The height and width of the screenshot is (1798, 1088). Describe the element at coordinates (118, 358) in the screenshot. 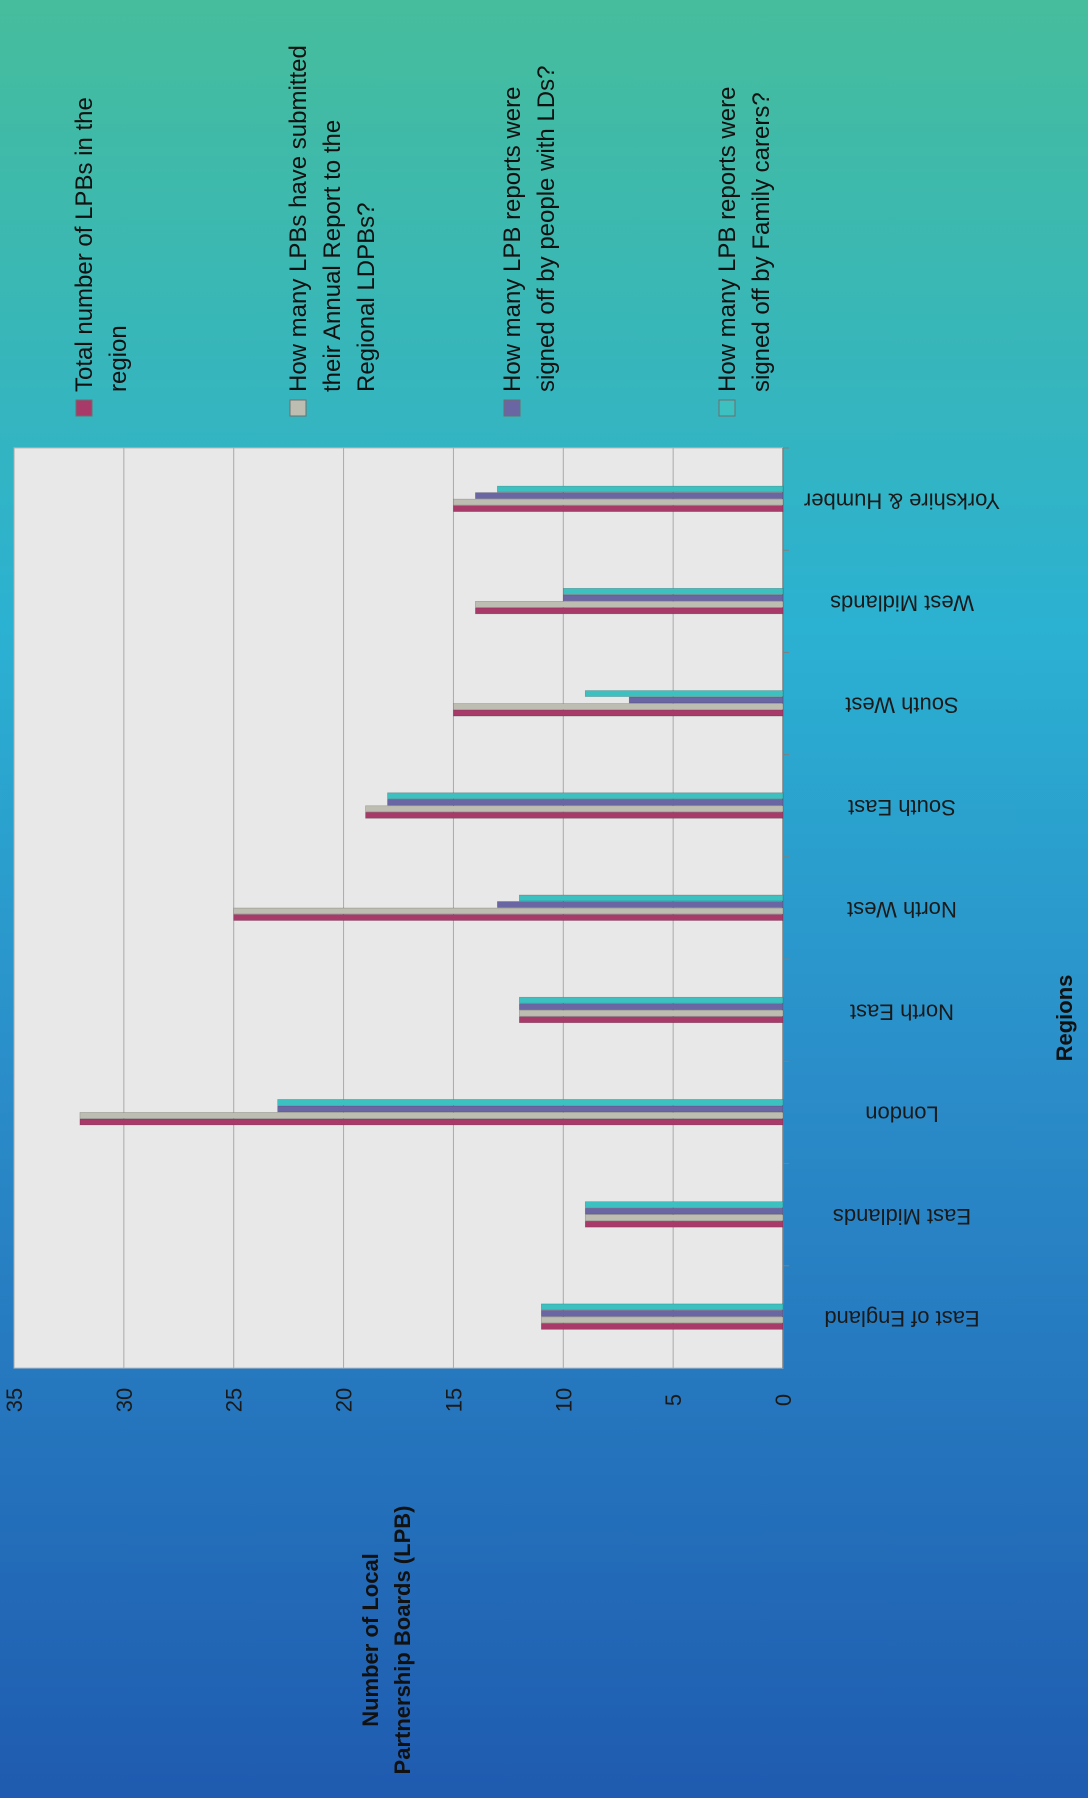

I see `legend-label-1: region` at that location.